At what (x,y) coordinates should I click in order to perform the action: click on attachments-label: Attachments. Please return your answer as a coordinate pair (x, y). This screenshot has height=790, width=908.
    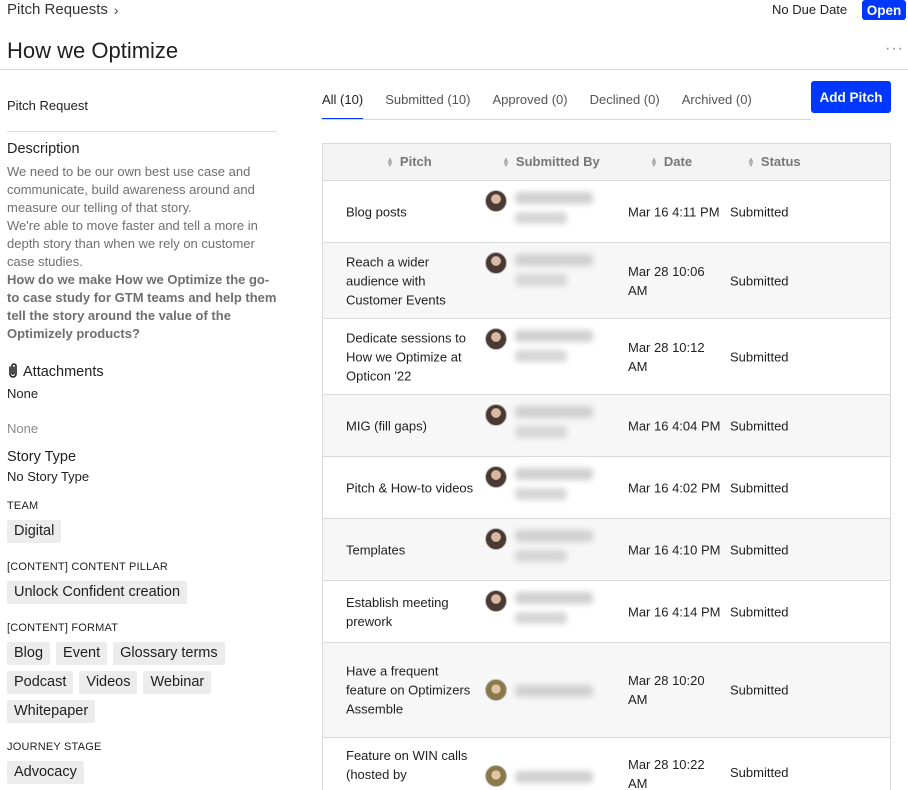
    Looking at the image, I should click on (63, 372).